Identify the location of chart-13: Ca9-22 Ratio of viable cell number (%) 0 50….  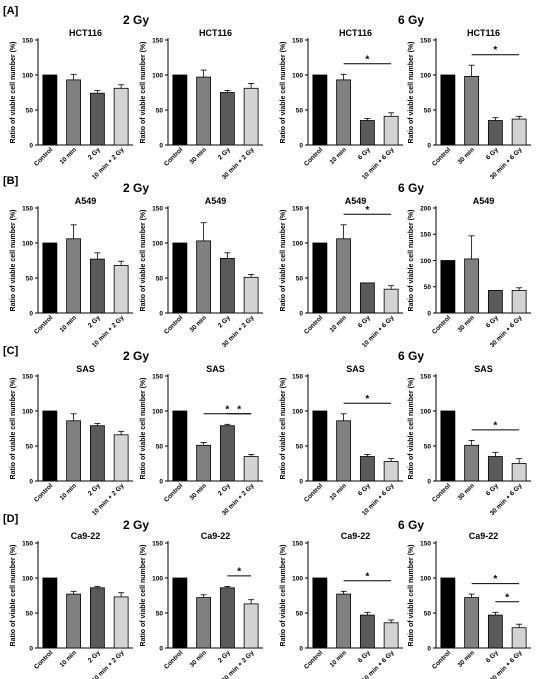
(71, 605).